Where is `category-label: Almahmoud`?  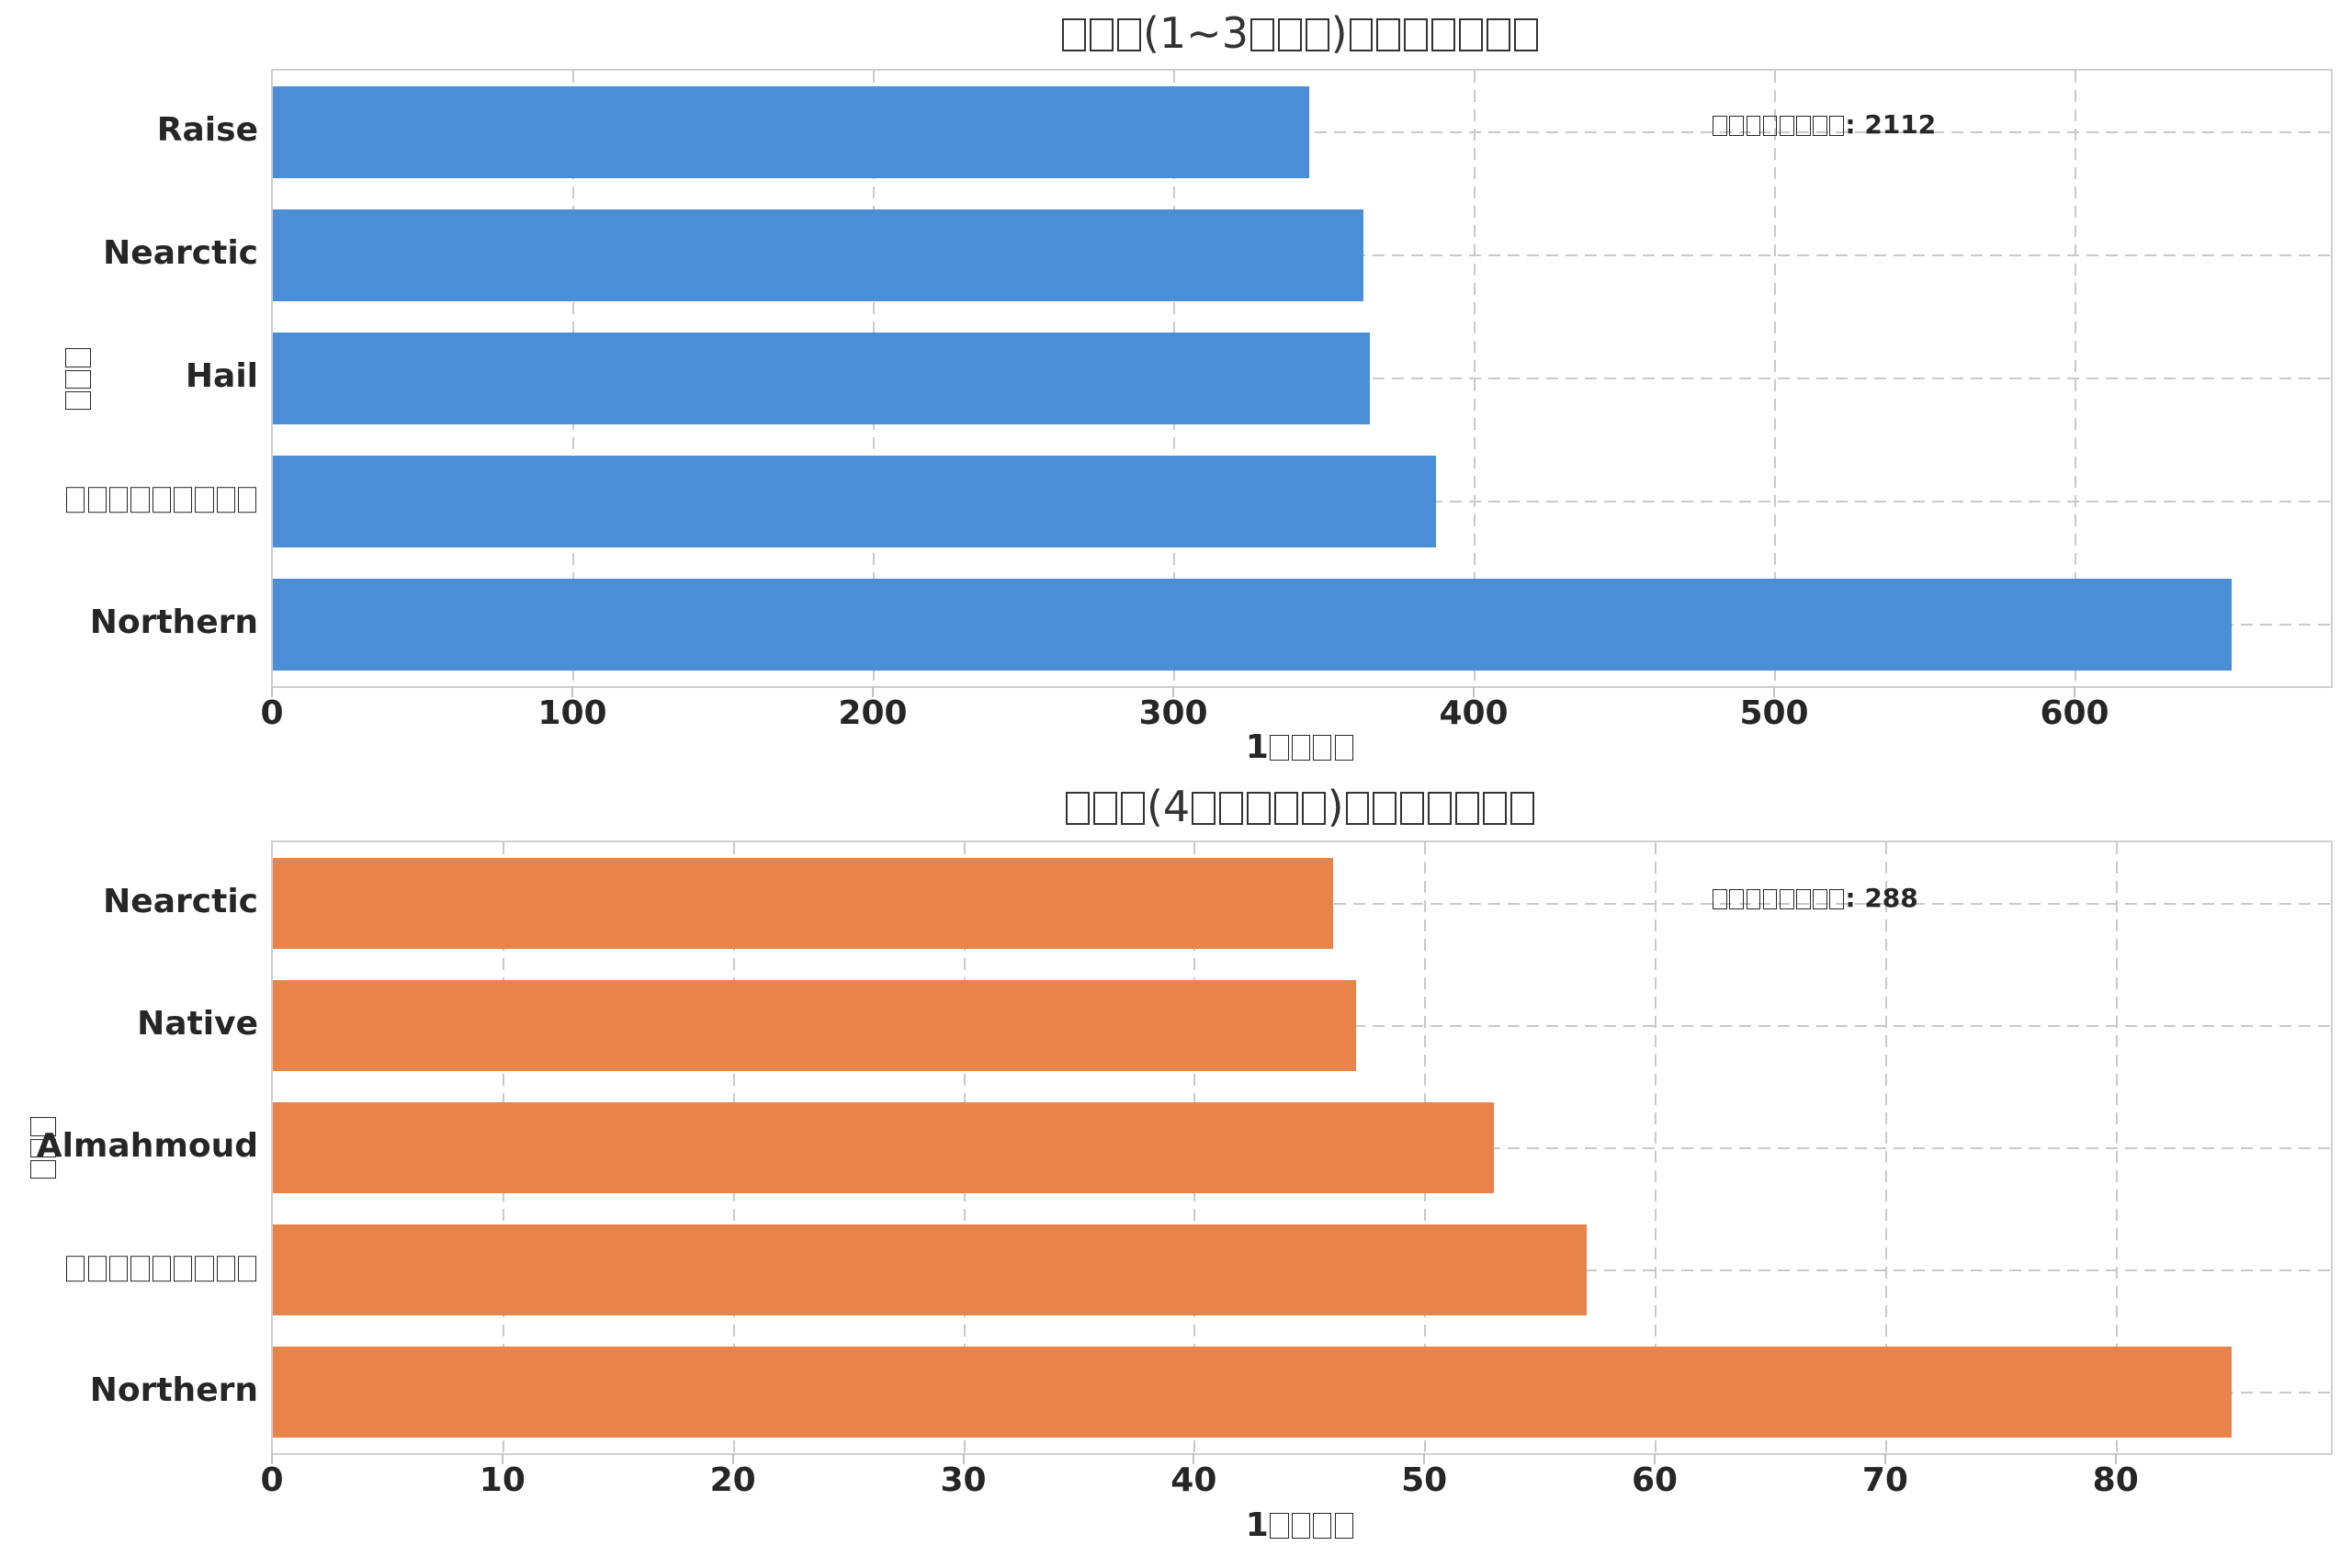
category-label: Almahmoud is located at coordinates (147, 1146).